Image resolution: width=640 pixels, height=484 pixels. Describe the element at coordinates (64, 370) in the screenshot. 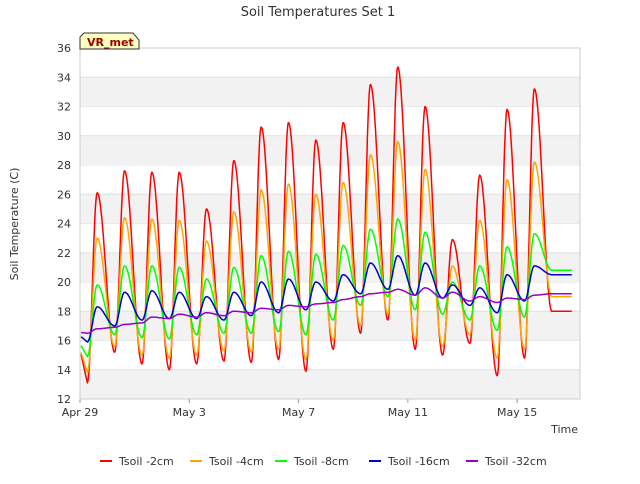

I see `y-tick-label: 14` at that location.